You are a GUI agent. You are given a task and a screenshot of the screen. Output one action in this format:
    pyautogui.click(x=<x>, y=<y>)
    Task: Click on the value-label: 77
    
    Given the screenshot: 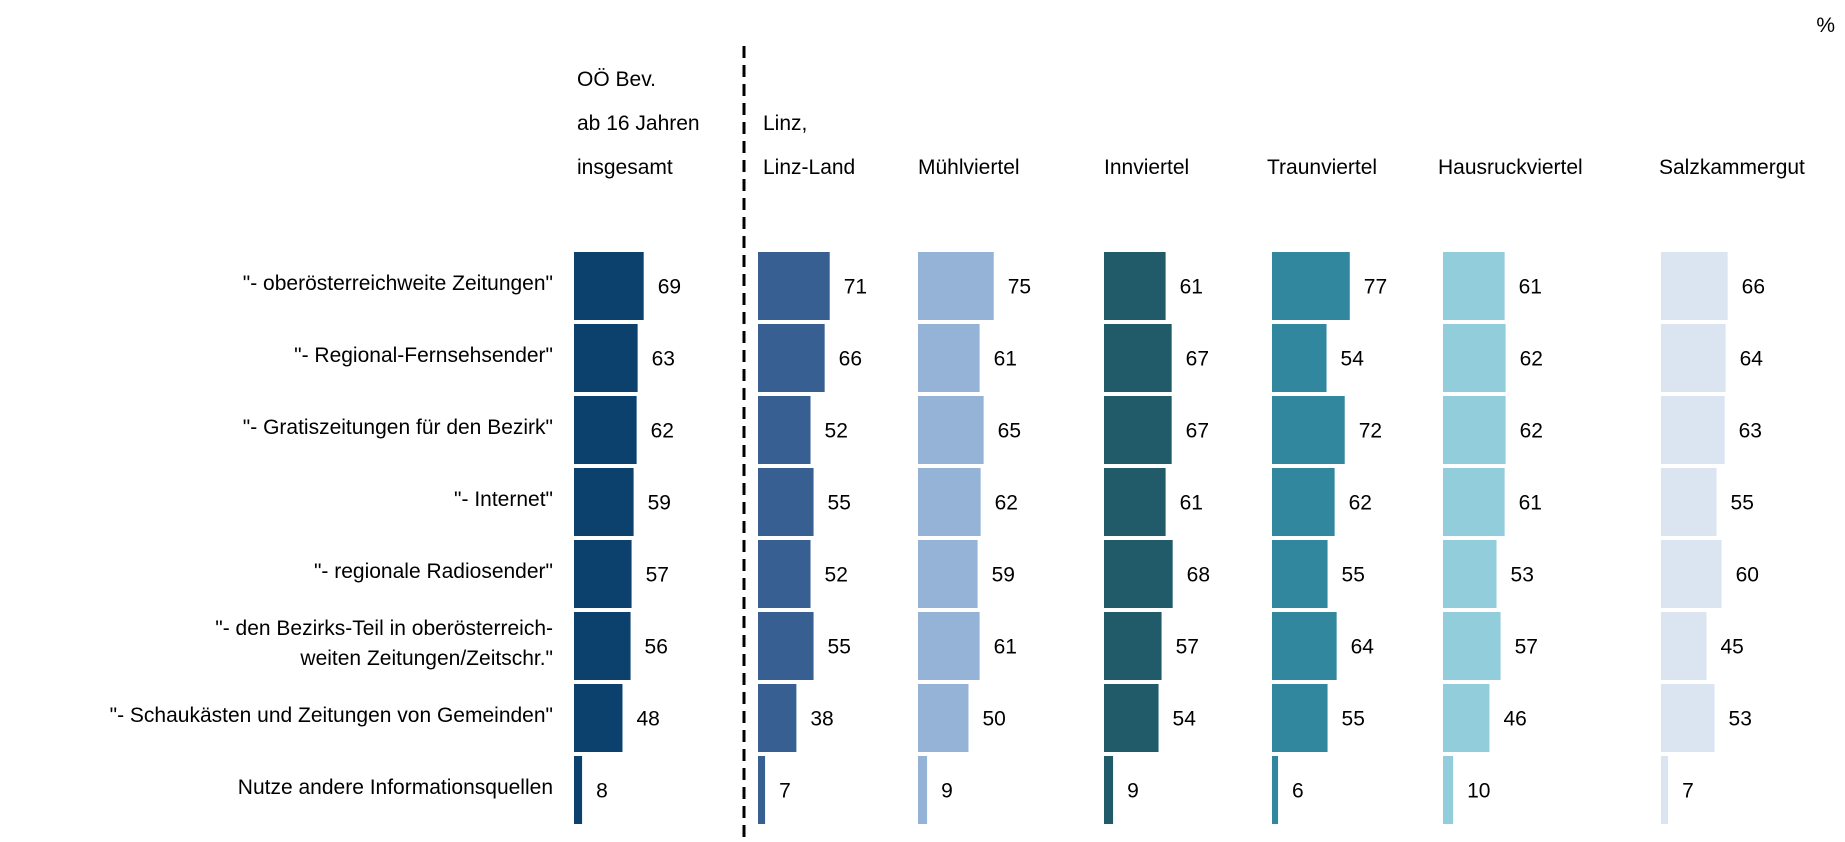 What is the action you would take?
    pyautogui.click(x=1375, y=287)
    